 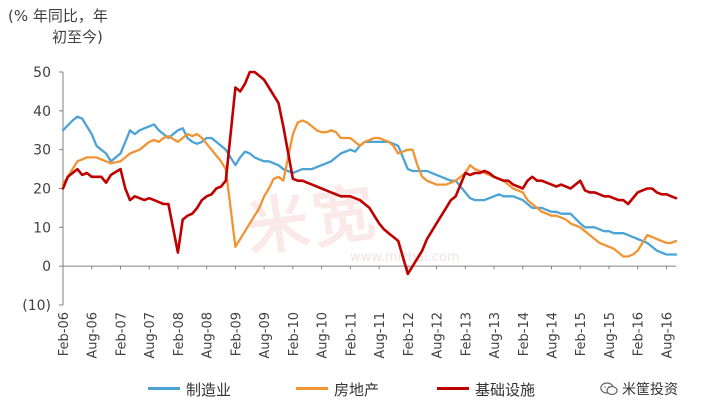 I want to click on x-tick-label: Aug-16, so click(x=667, y=335).